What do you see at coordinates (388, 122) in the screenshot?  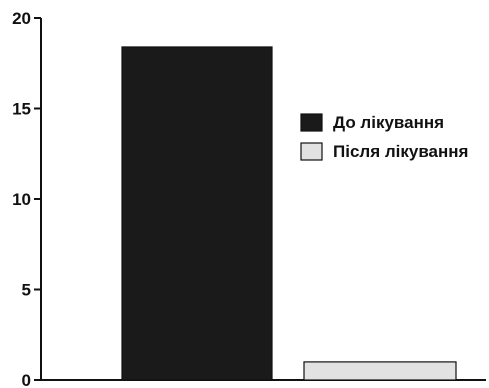 I see `legend-label: До лікування` at bounding box center [388, 122].